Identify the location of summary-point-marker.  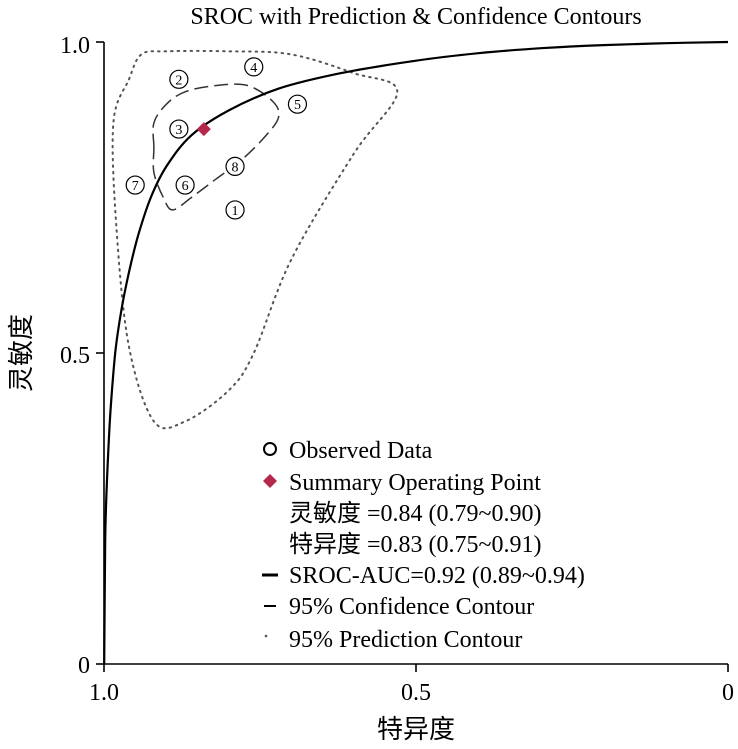
(203, 129).